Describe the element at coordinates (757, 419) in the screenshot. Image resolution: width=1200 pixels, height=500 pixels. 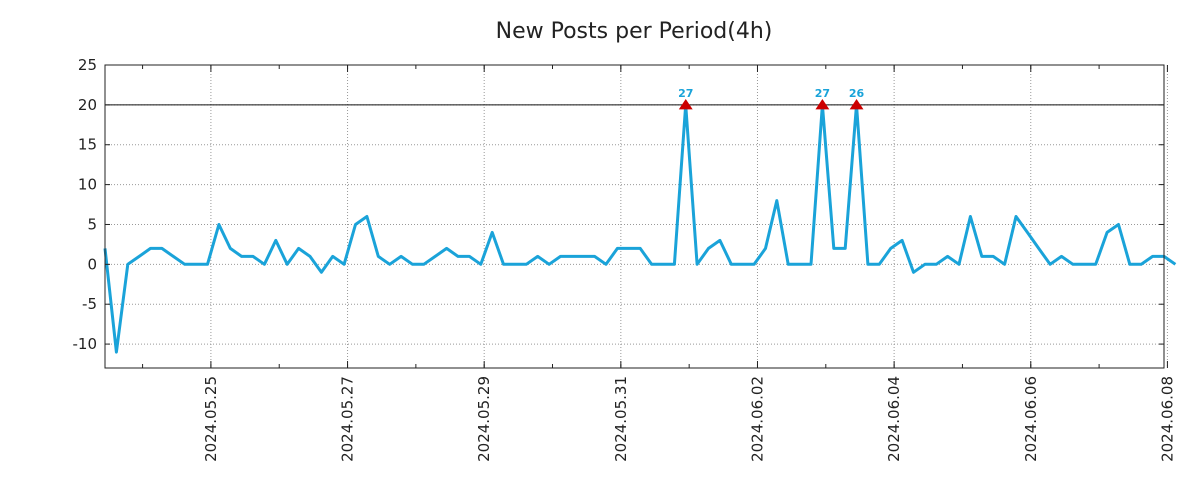
I see `x-tick-label: 2024.06.02` at that location.